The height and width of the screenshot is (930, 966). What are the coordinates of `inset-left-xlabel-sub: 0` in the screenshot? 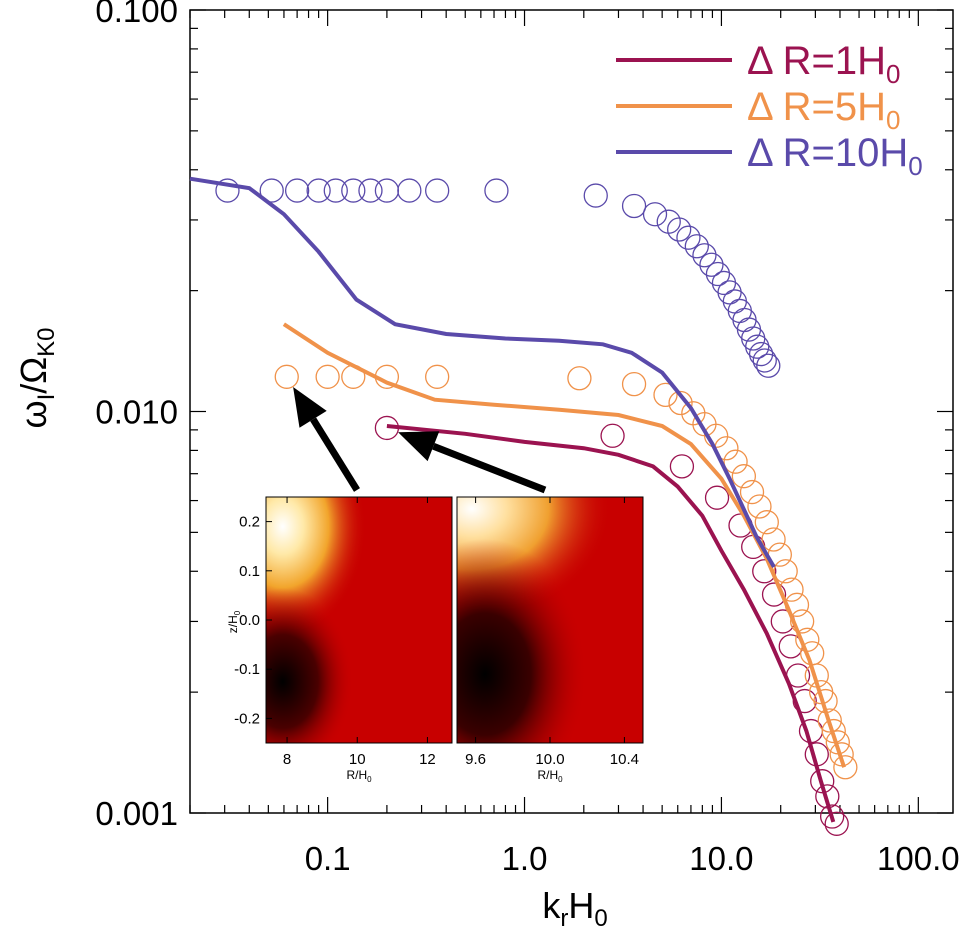 It's located at (369, 779).